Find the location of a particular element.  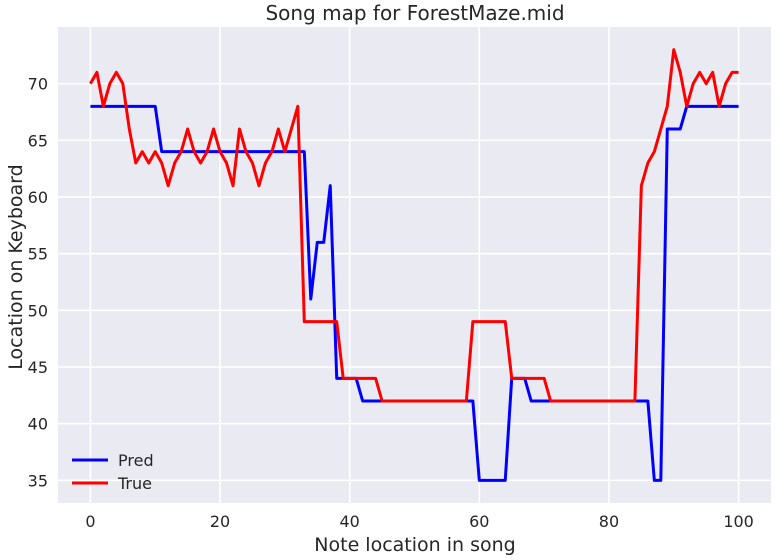

x-axis-label: Note location in song is located at coordinates (414, 545).